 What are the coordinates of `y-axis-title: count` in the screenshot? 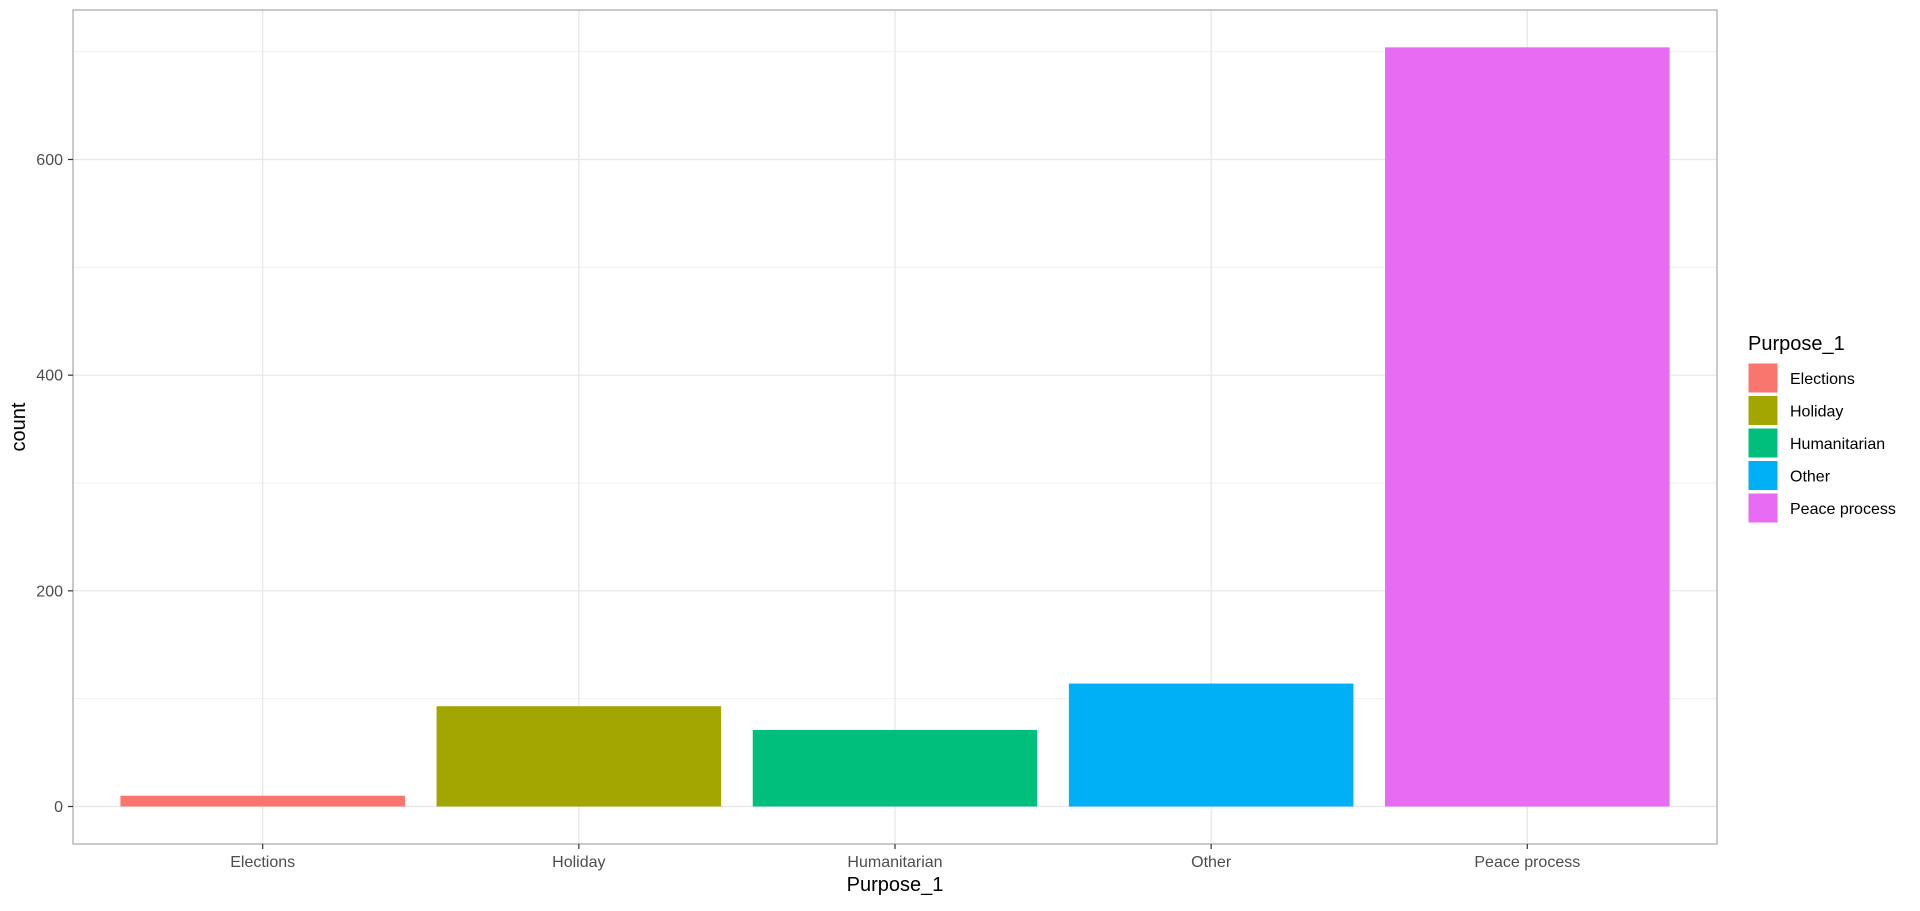 It's located at (19, 426).